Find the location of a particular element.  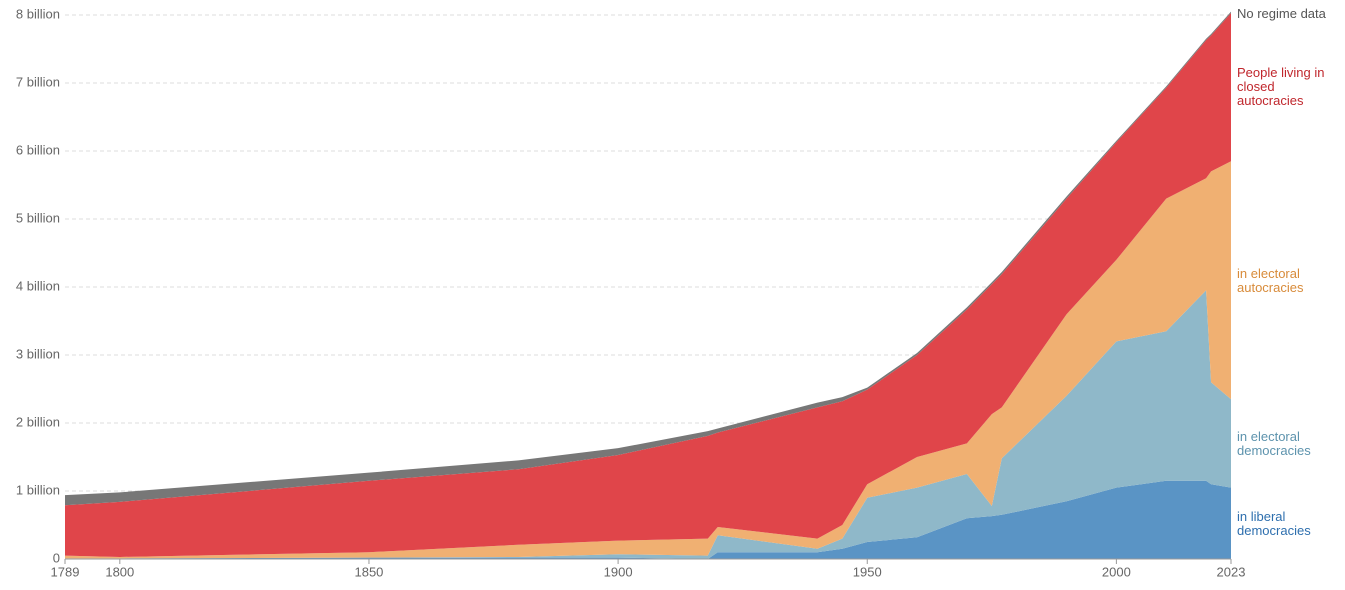

series-label: in electoral democracies is located at coordinates (1274, 443).